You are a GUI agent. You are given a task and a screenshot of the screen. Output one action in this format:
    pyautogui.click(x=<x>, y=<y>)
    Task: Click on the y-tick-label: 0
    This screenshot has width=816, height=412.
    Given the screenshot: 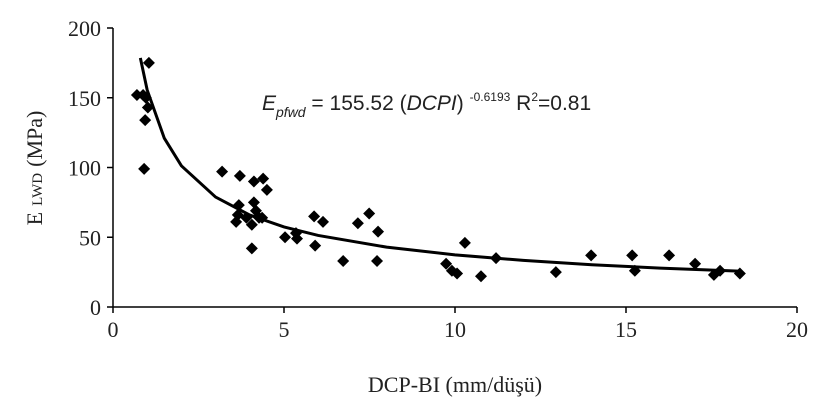 What is the action you would take?
    pyautogui.click(x=95, y=307)
    